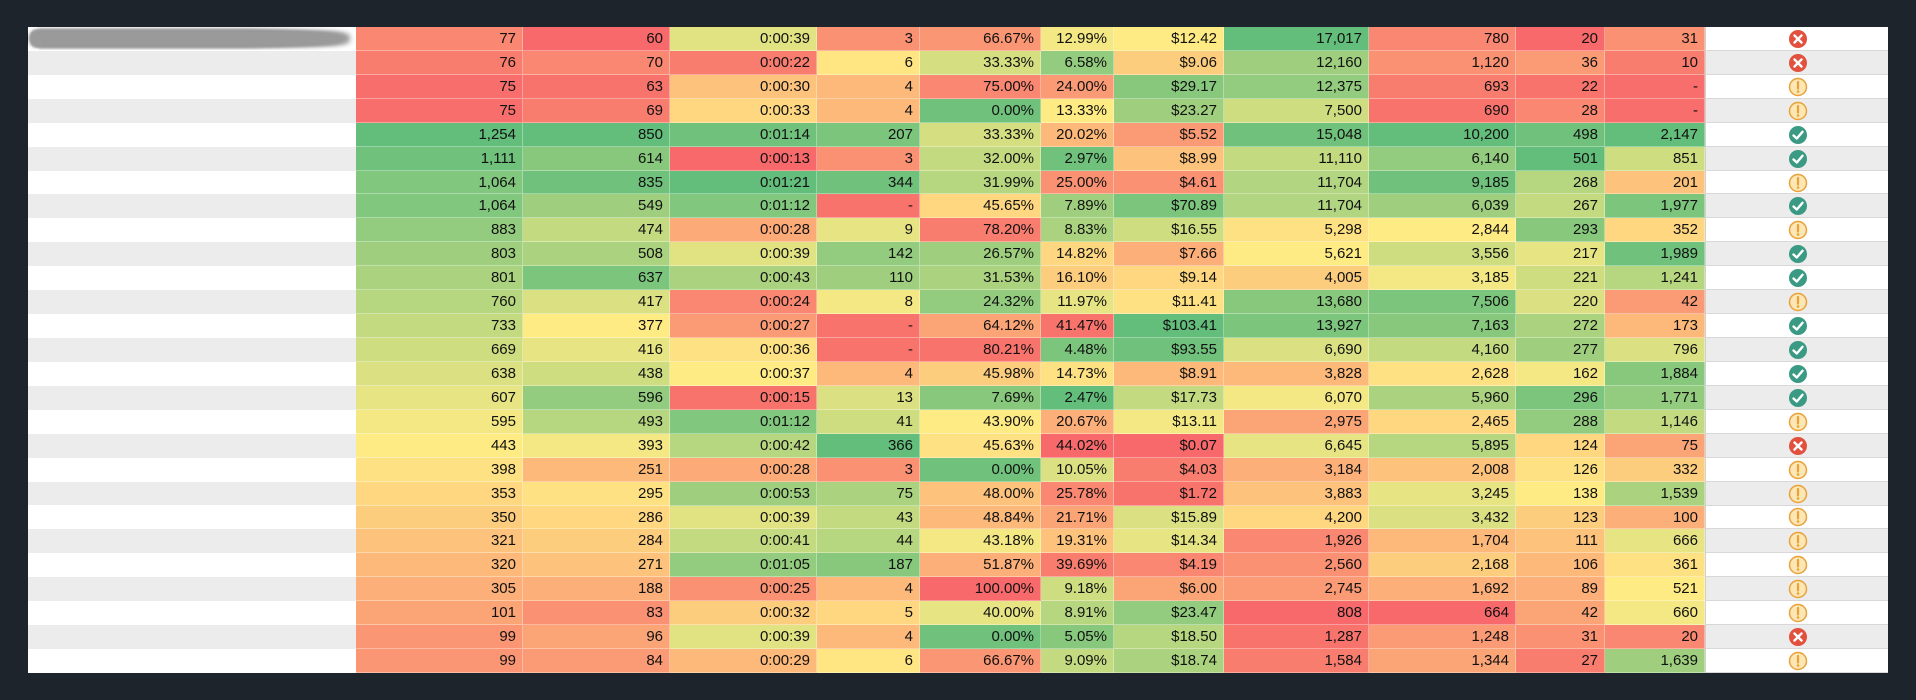  Describe the element at coordinates (980, 613) in the screenshot. I see `cell: 40.00%` at that location.